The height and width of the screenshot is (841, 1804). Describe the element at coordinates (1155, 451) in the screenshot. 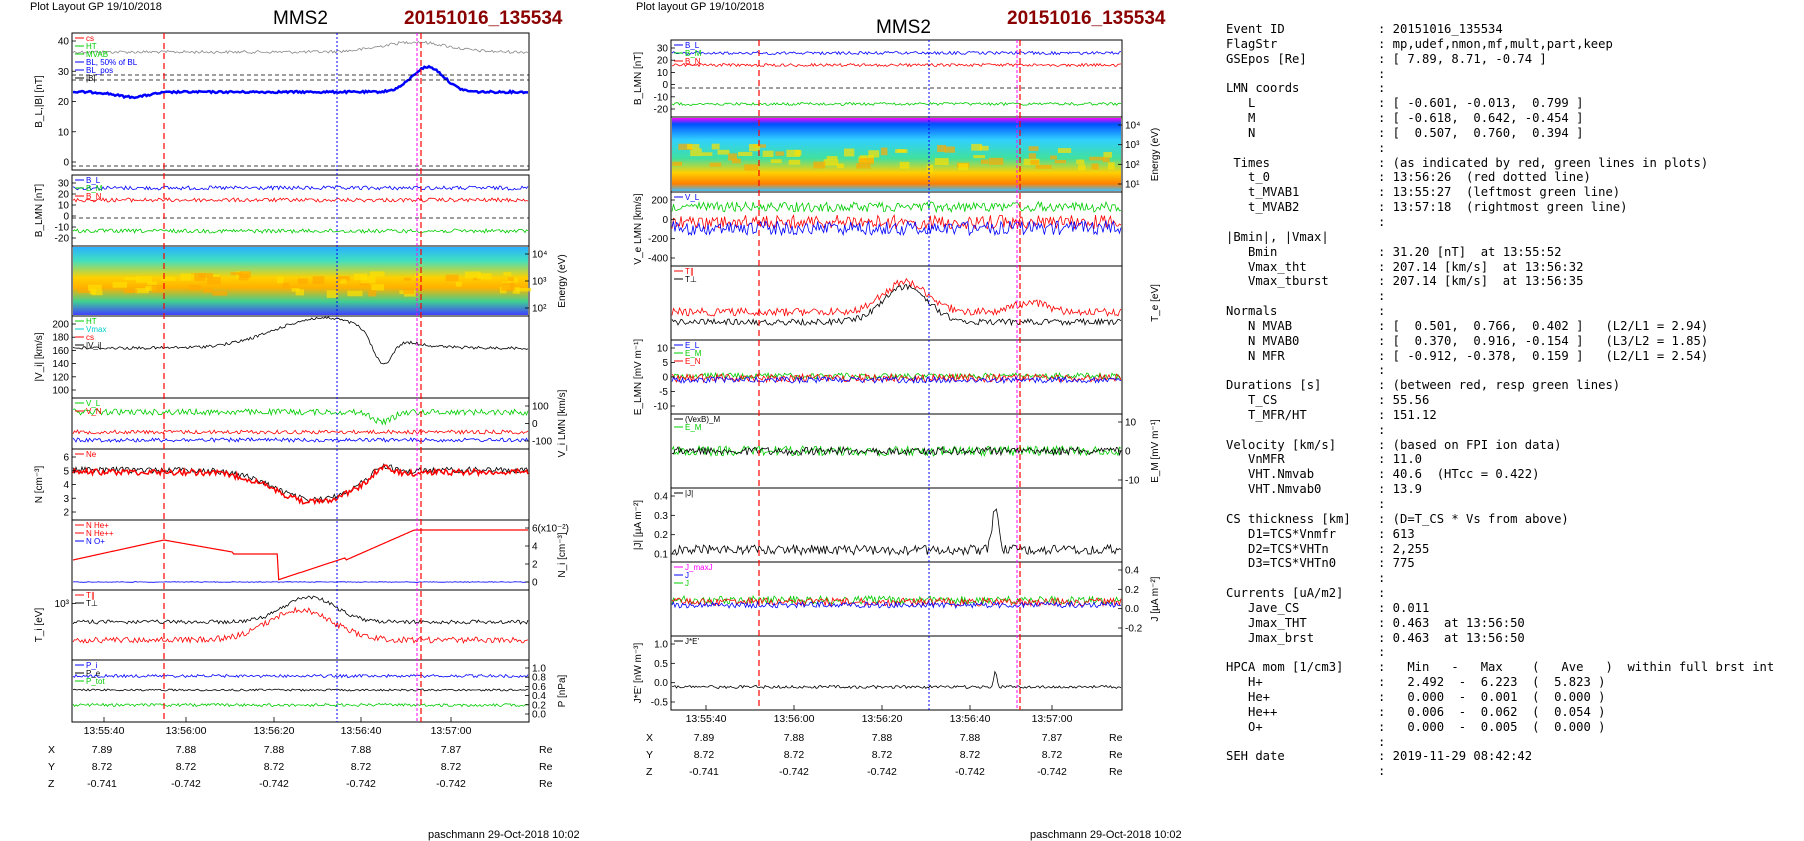

I see `y-axis-label: E_M [mV m⁻¹]` at that location.